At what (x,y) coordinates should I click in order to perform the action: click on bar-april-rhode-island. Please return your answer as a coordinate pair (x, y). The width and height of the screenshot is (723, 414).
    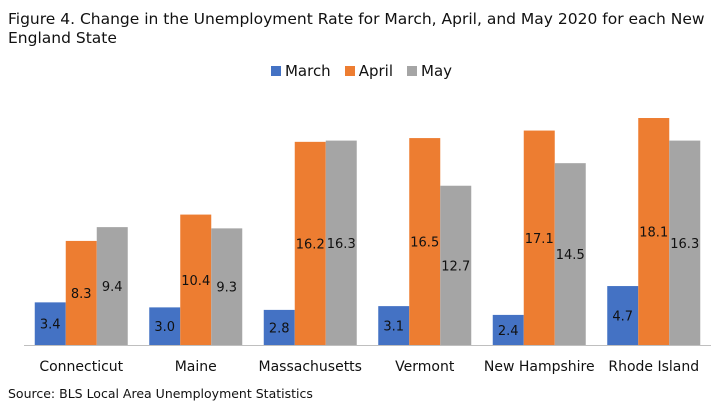
    Looking at the image, I should click on (654, 232).